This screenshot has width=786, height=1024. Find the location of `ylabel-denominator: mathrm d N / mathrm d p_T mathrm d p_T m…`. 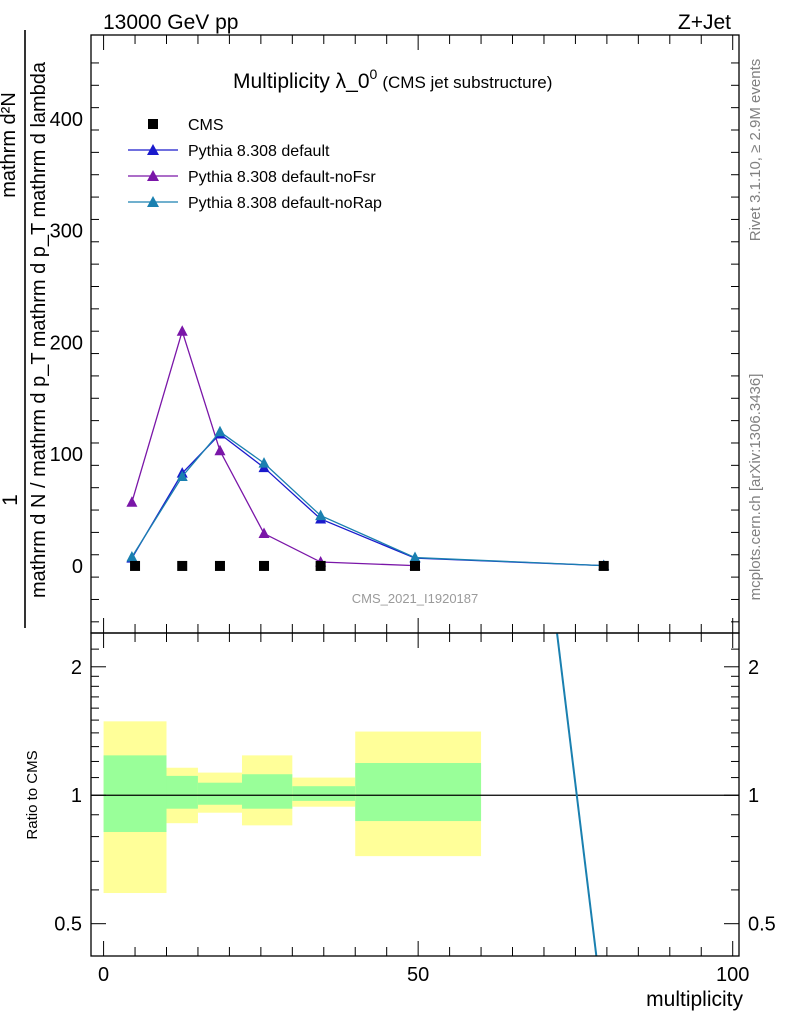

ylabel-denominator: mathrm d N / mathrm d p_T mathrm d p_T m… is located at coordinates (39, 329).